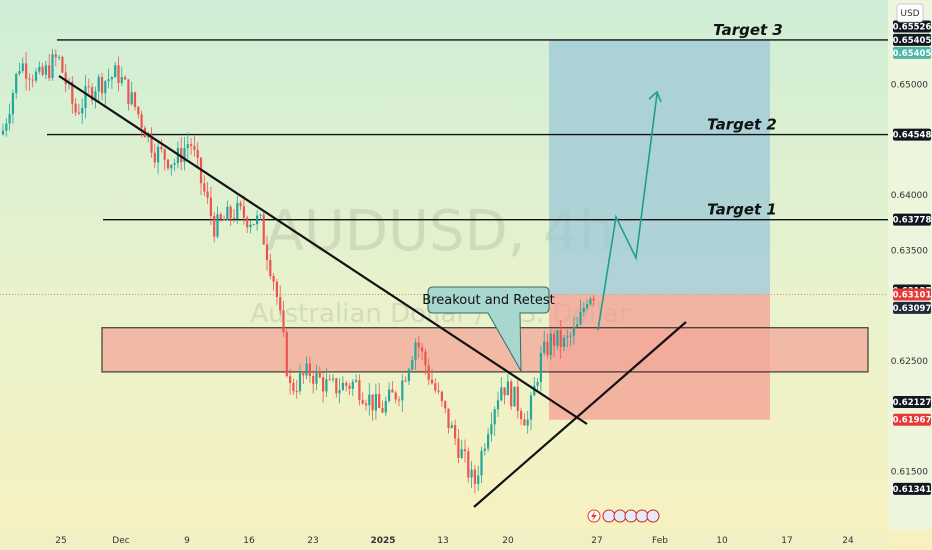 The width and height of the screenshot is (932, 550). I want to click on uptrend-line, so click(580, 414).